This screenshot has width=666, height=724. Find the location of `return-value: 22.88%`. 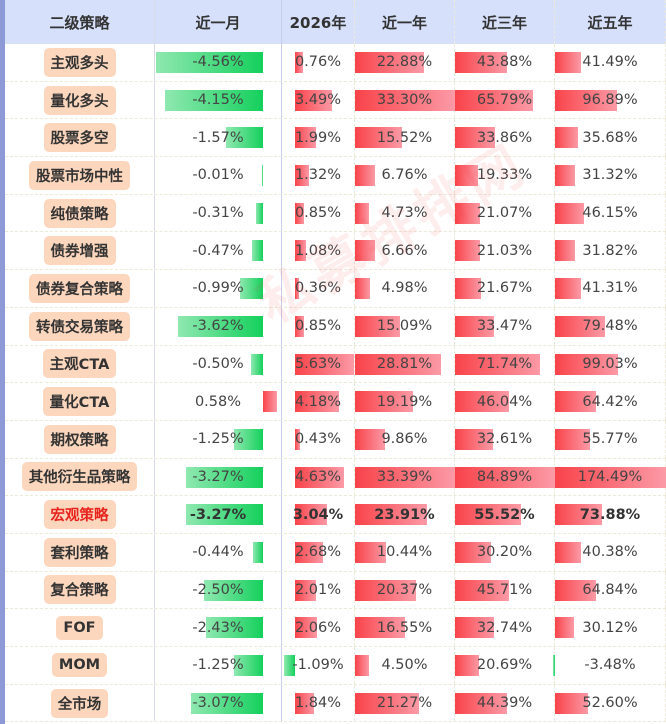

return-value: 22.88% is located at coordinates (404, 62).